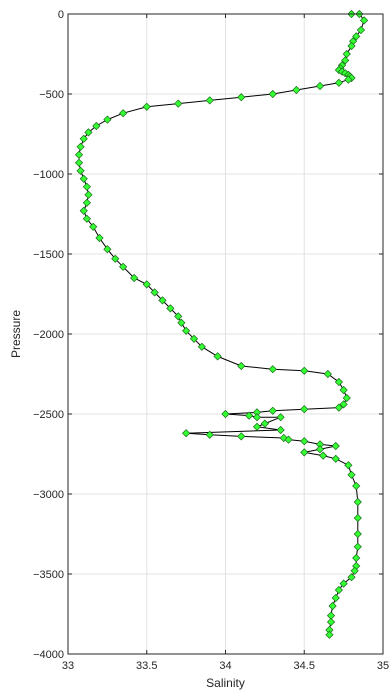 The image size is (389, 693). What do you see at coordinates (51, 95) in the screenshot?
I see `y-tick-label: −500` at bounding box center [51, 95].